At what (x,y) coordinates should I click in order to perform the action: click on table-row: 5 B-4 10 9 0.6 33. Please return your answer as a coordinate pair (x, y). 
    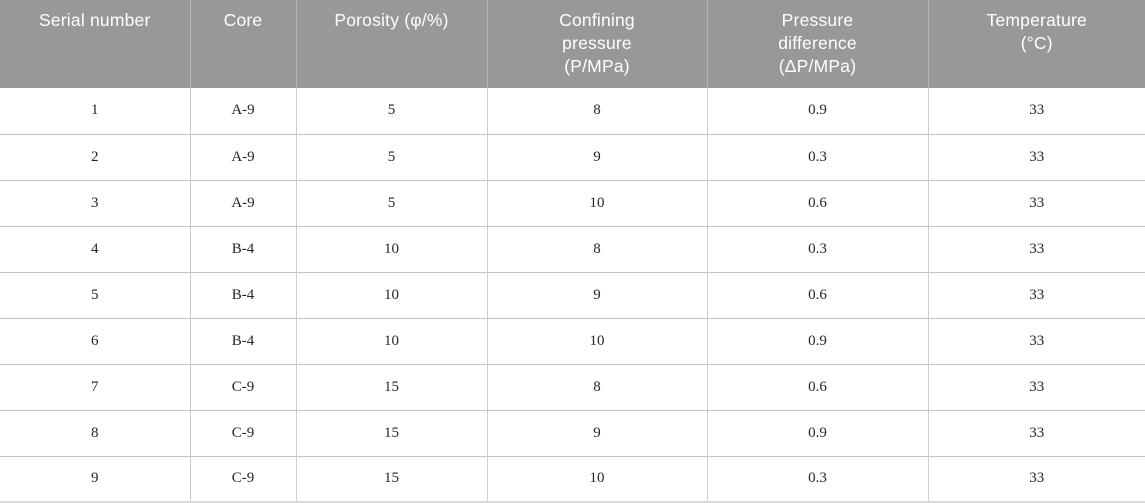
    Looking at the image, I should click on (572, 294).